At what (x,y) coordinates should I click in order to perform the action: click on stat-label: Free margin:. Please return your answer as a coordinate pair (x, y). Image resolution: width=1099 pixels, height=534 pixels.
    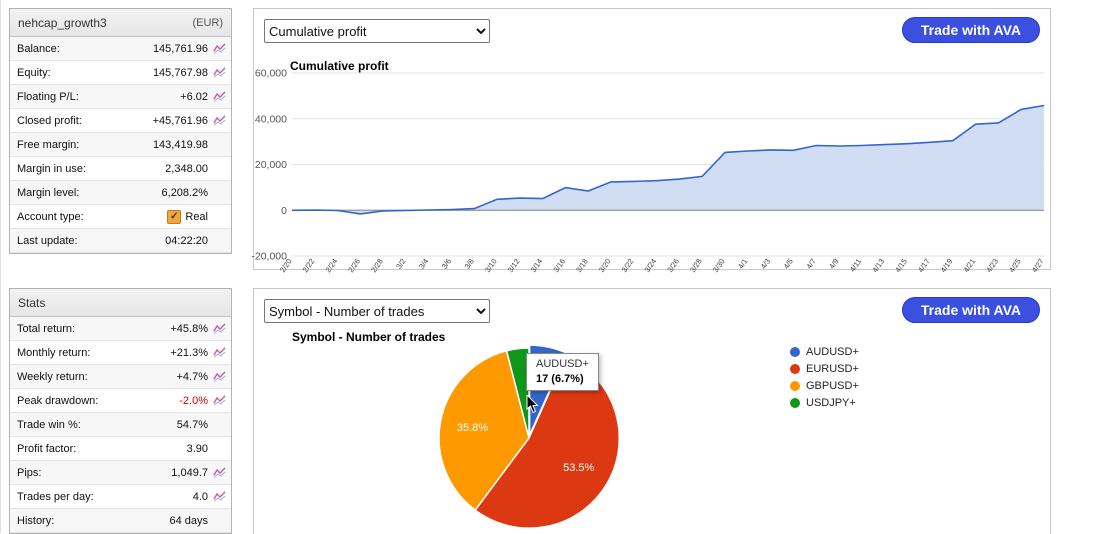
    Looking at the image, I should click on (48, 144).